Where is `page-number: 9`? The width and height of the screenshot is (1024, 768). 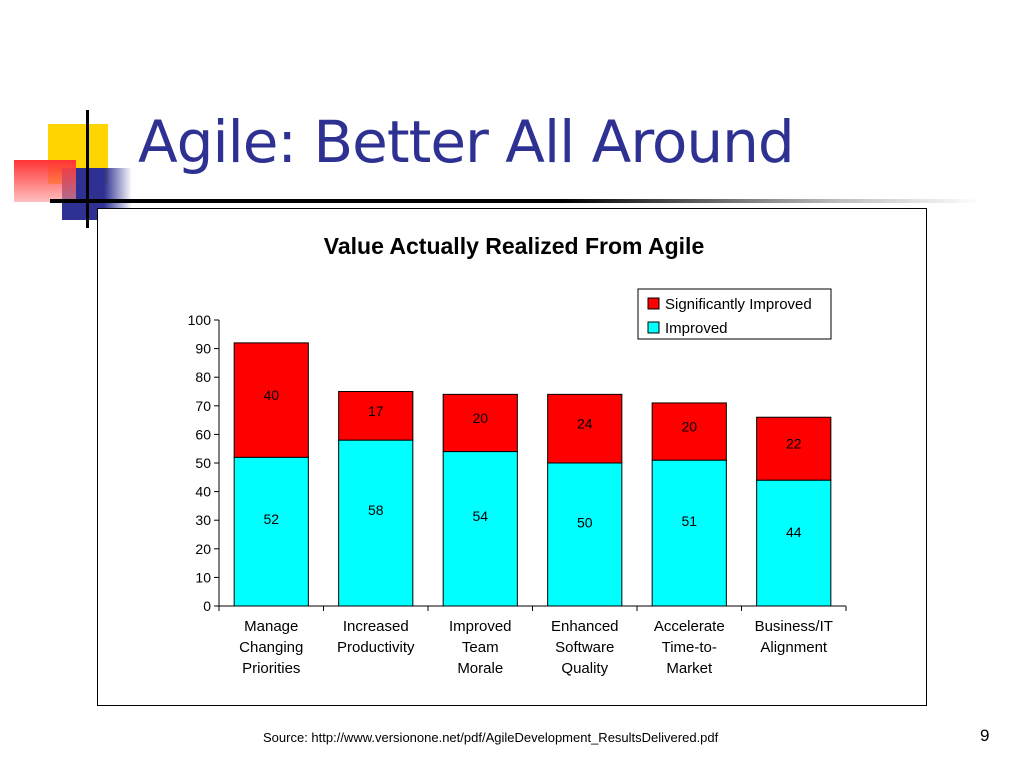
page-number: 9 is located at coordinates (985, 735).